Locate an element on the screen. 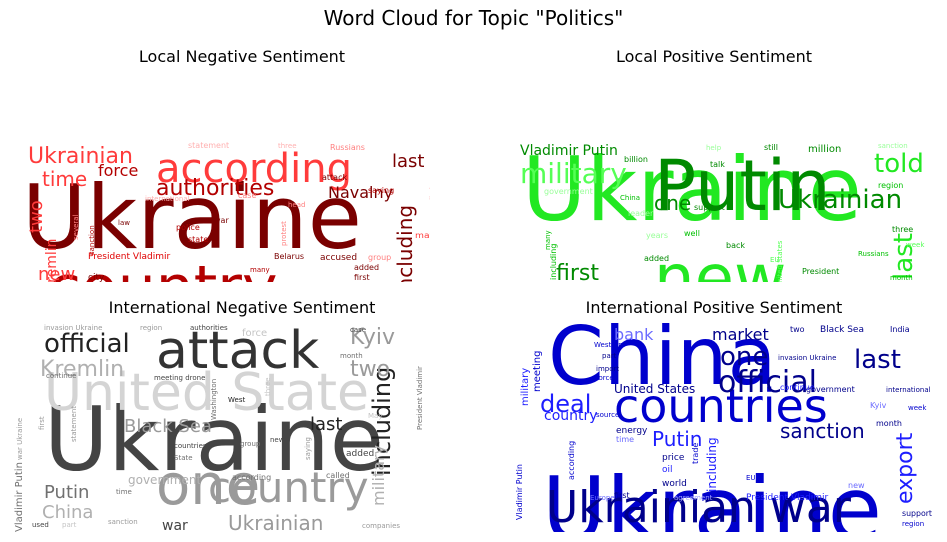 The image size is (947, 542). word-may: may is located at coordinates (422, 235).